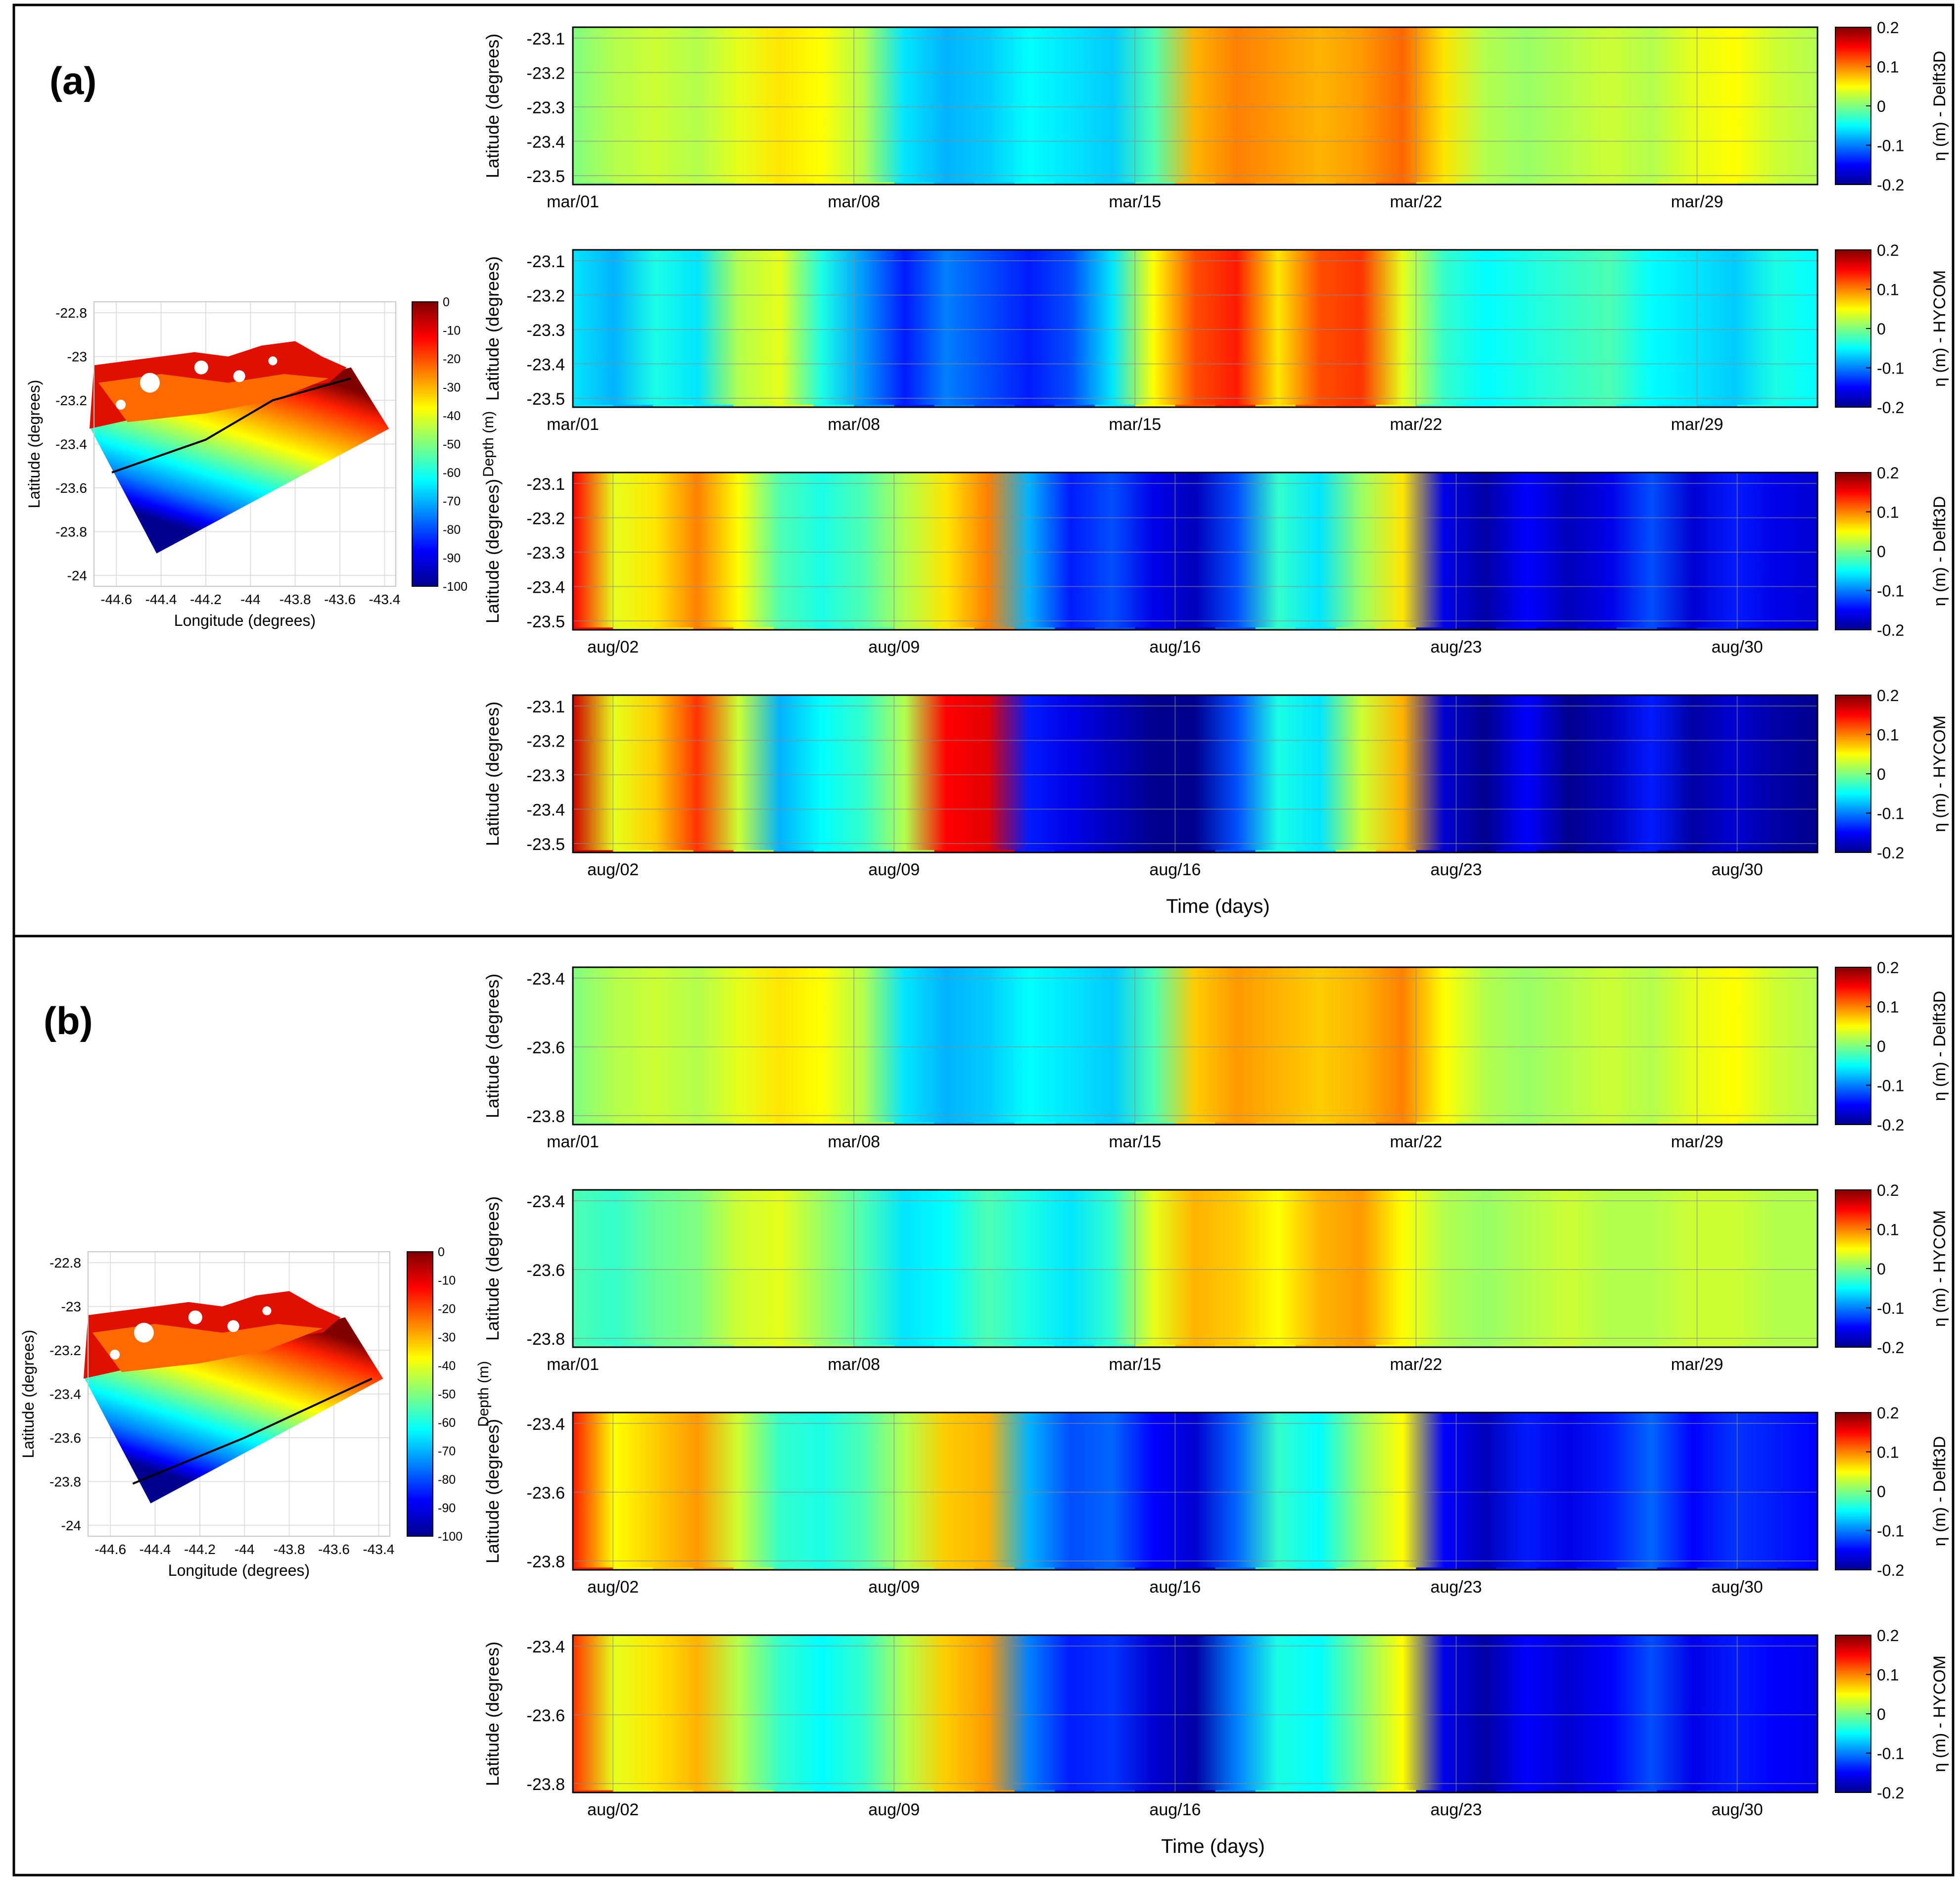 The height and width of the screenshot is (1885, 1960). I want to click on heatmap-surface, so click(1195, 773).